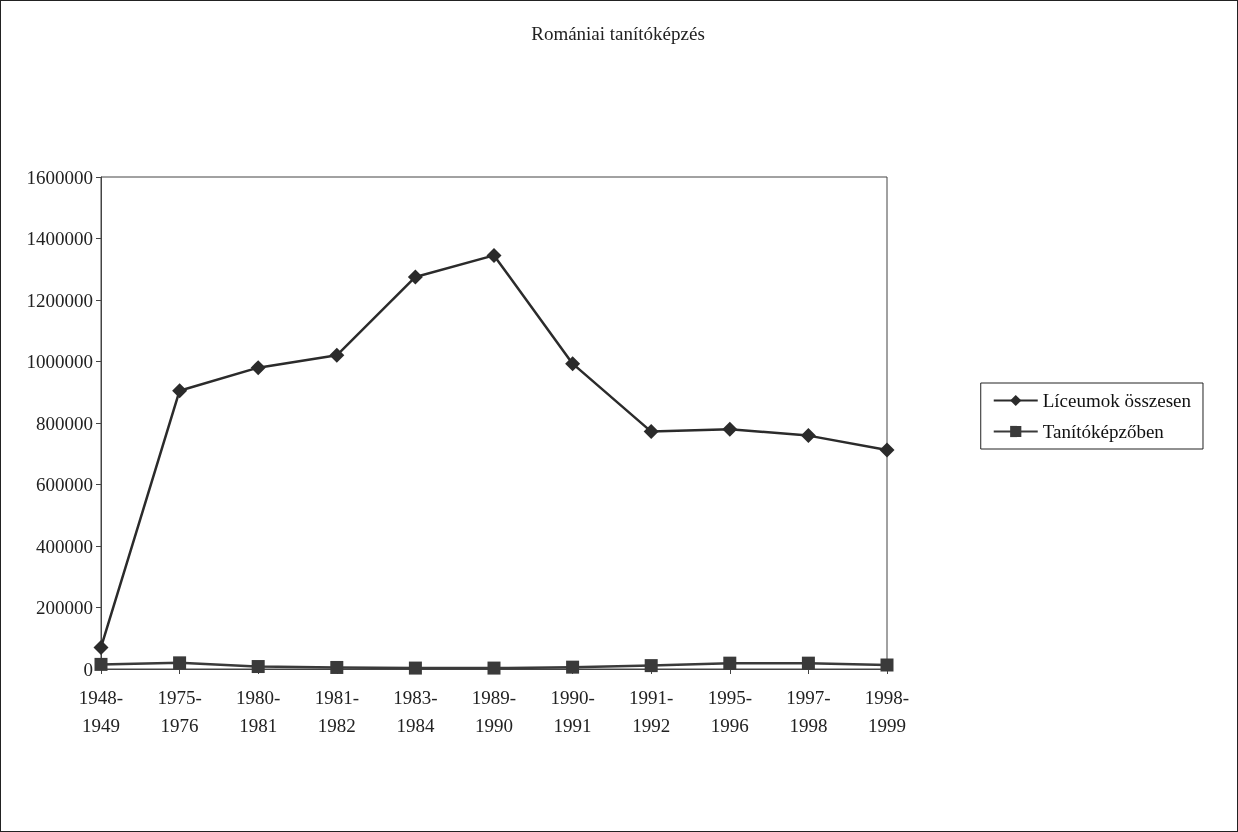 The height and width of the screenshot is (832, 1238). Describe the element at coordinates (59, 177) in the screenshot. I see `y-tick-label: 1600000` at that location.